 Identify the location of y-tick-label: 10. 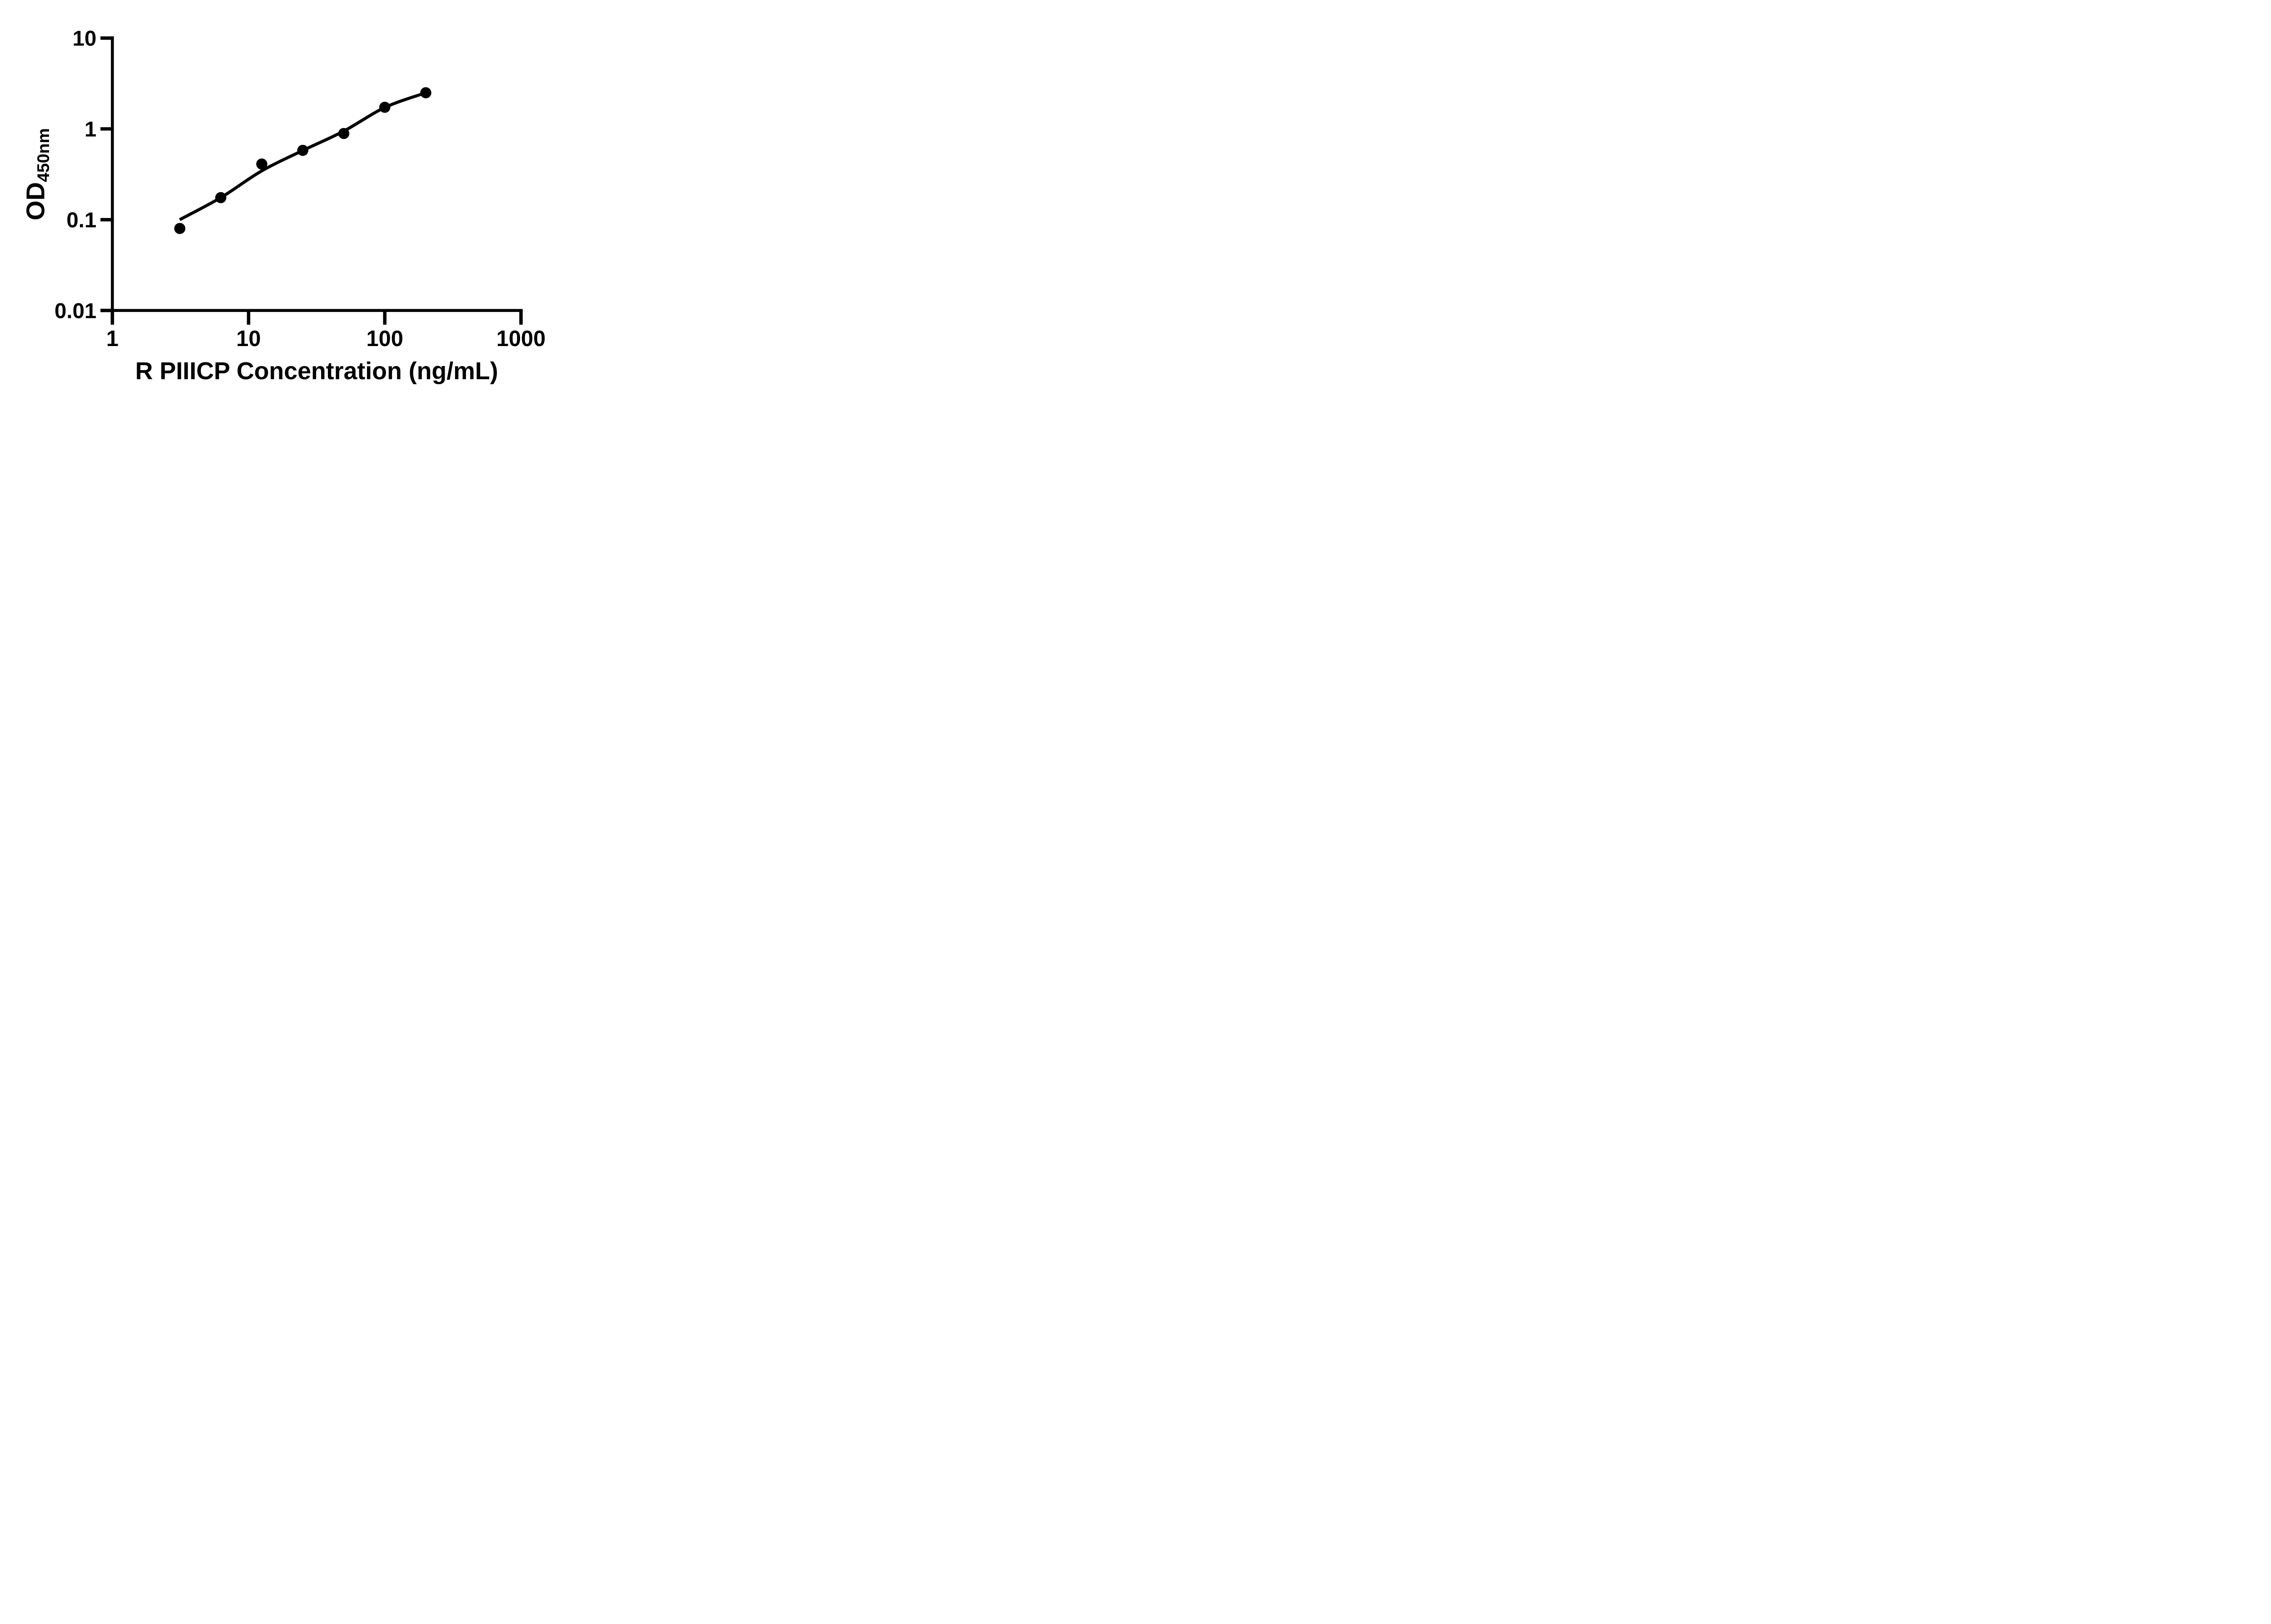
(85, 39).